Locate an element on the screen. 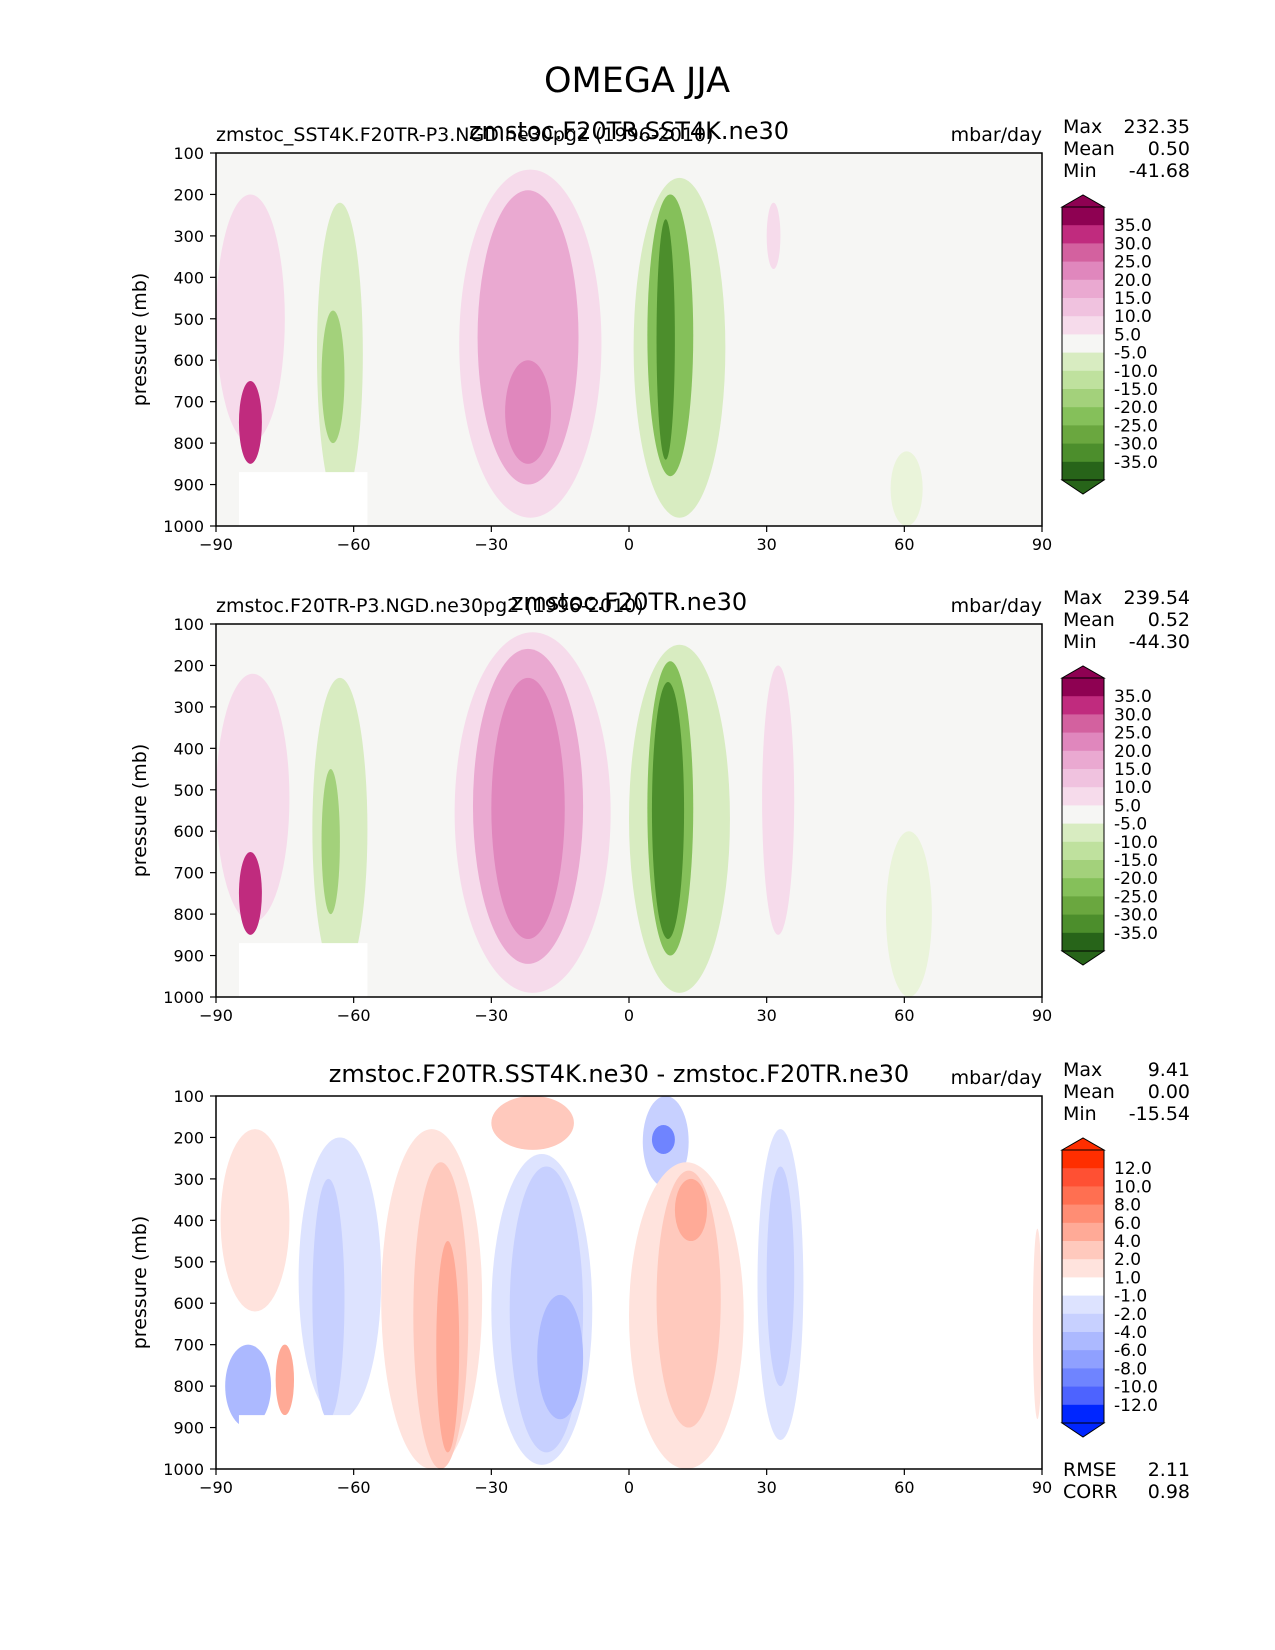  stat-value: 9.41 is located at coordinates (1169, 1070).